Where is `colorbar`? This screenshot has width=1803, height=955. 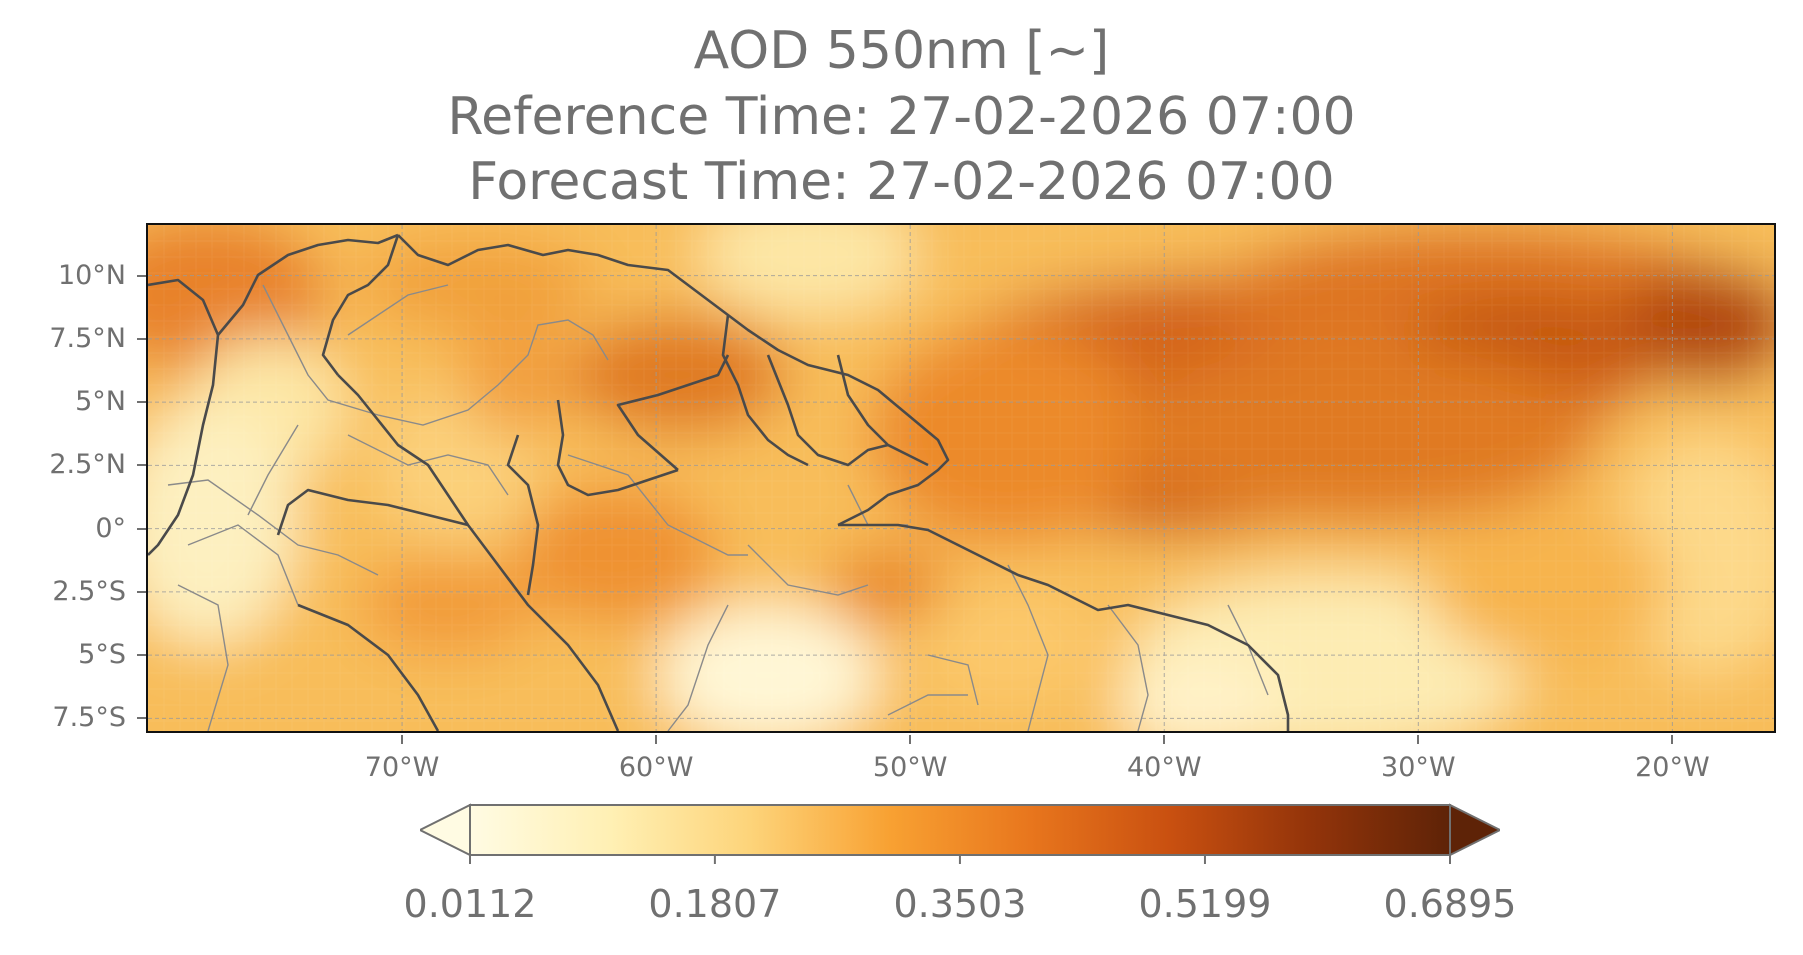 colorbar is located at coordinates (960, 833).